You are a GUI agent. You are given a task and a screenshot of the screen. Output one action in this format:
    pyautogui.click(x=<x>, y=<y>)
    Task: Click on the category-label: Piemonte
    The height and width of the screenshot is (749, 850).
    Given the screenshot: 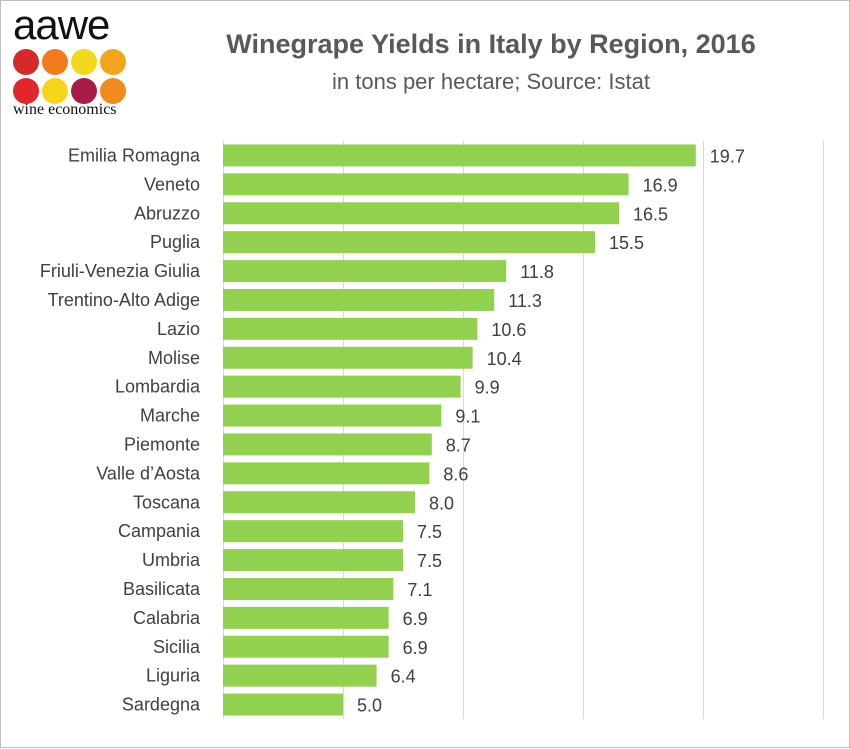 What is the action you would take?
    pyautogui.click(x=162, y=444)
    